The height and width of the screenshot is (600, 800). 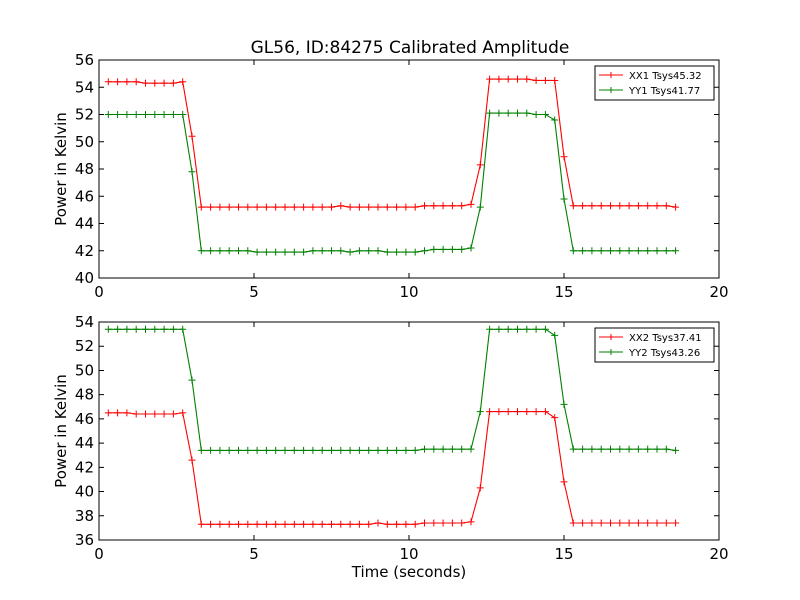 I want to click on x-tick-label: 10, so click(x=408, y=292).